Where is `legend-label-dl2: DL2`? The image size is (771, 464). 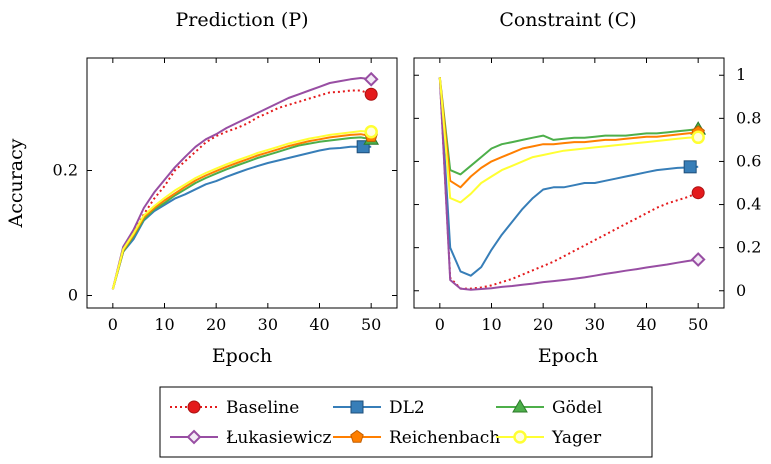
legend-label-dl2: DL2 is located at coordinates (407, 408).